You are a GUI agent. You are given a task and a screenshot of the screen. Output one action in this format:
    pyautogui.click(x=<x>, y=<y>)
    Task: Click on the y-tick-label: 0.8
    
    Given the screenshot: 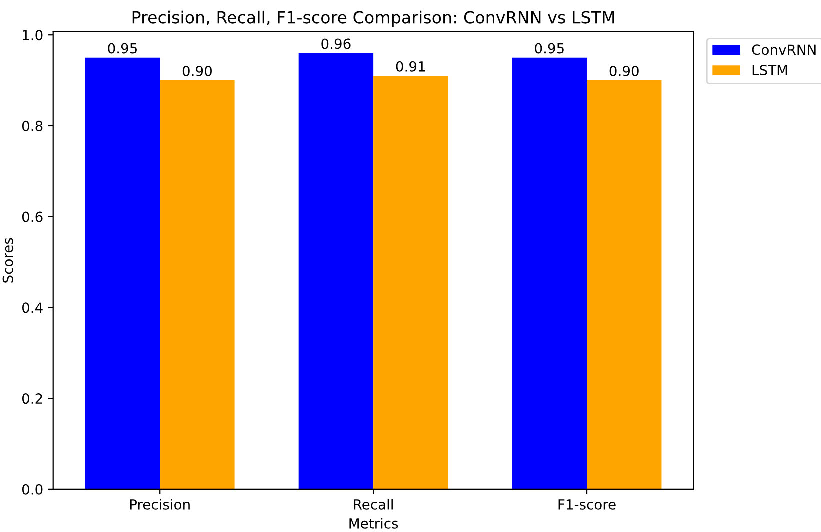 What is the action you would take?
    pyautogui.click(x=32, y=126)
    